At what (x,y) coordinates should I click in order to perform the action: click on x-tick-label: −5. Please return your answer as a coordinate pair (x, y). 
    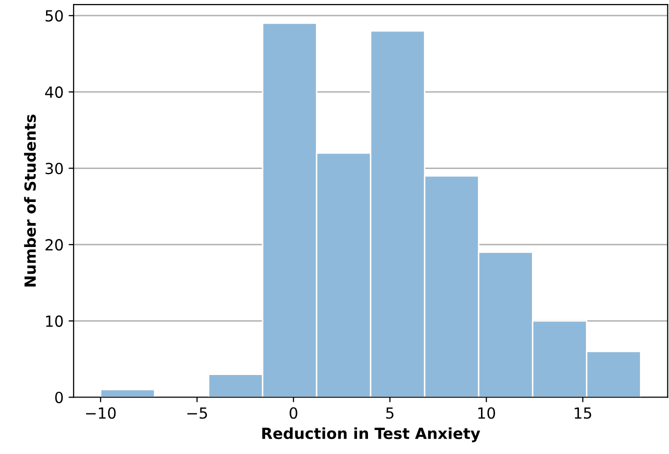
    Looking at the image, I should click on (197, 413).